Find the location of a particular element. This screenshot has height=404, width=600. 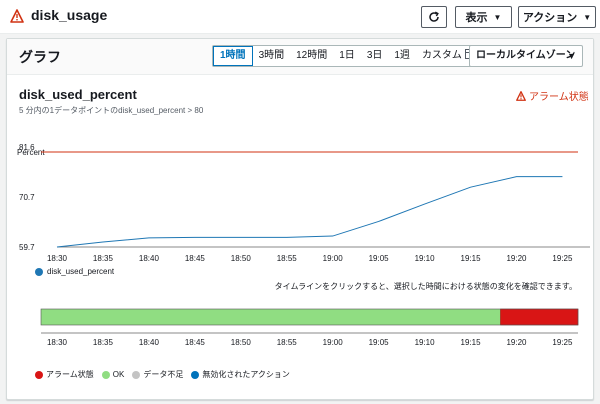

range-1w: 1週 is located at coordinates (402, 55).